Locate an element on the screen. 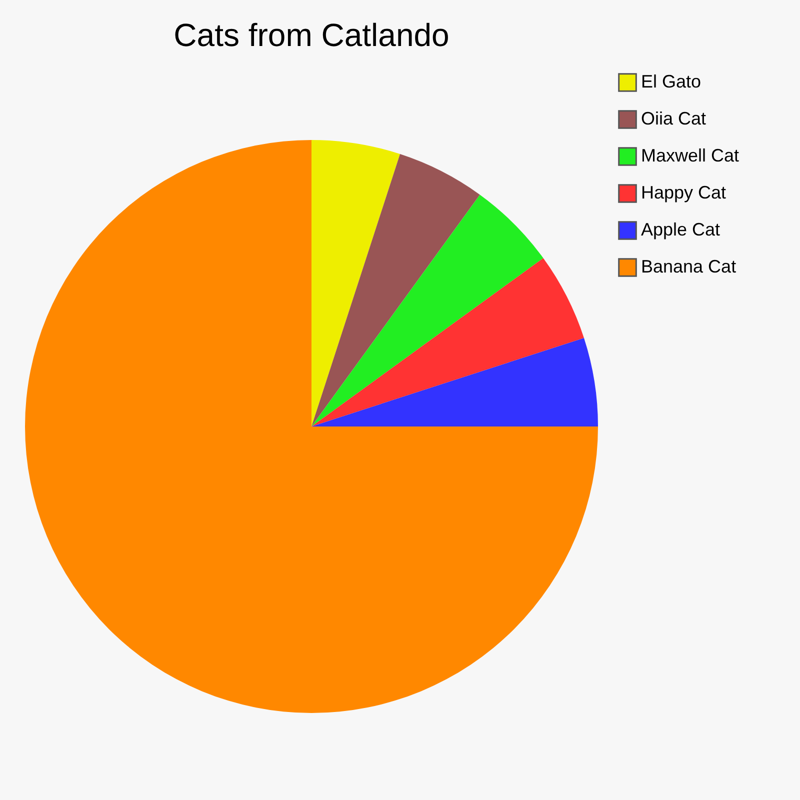  chart-title: Cats from Catlando is located at coordinates (312, 35).